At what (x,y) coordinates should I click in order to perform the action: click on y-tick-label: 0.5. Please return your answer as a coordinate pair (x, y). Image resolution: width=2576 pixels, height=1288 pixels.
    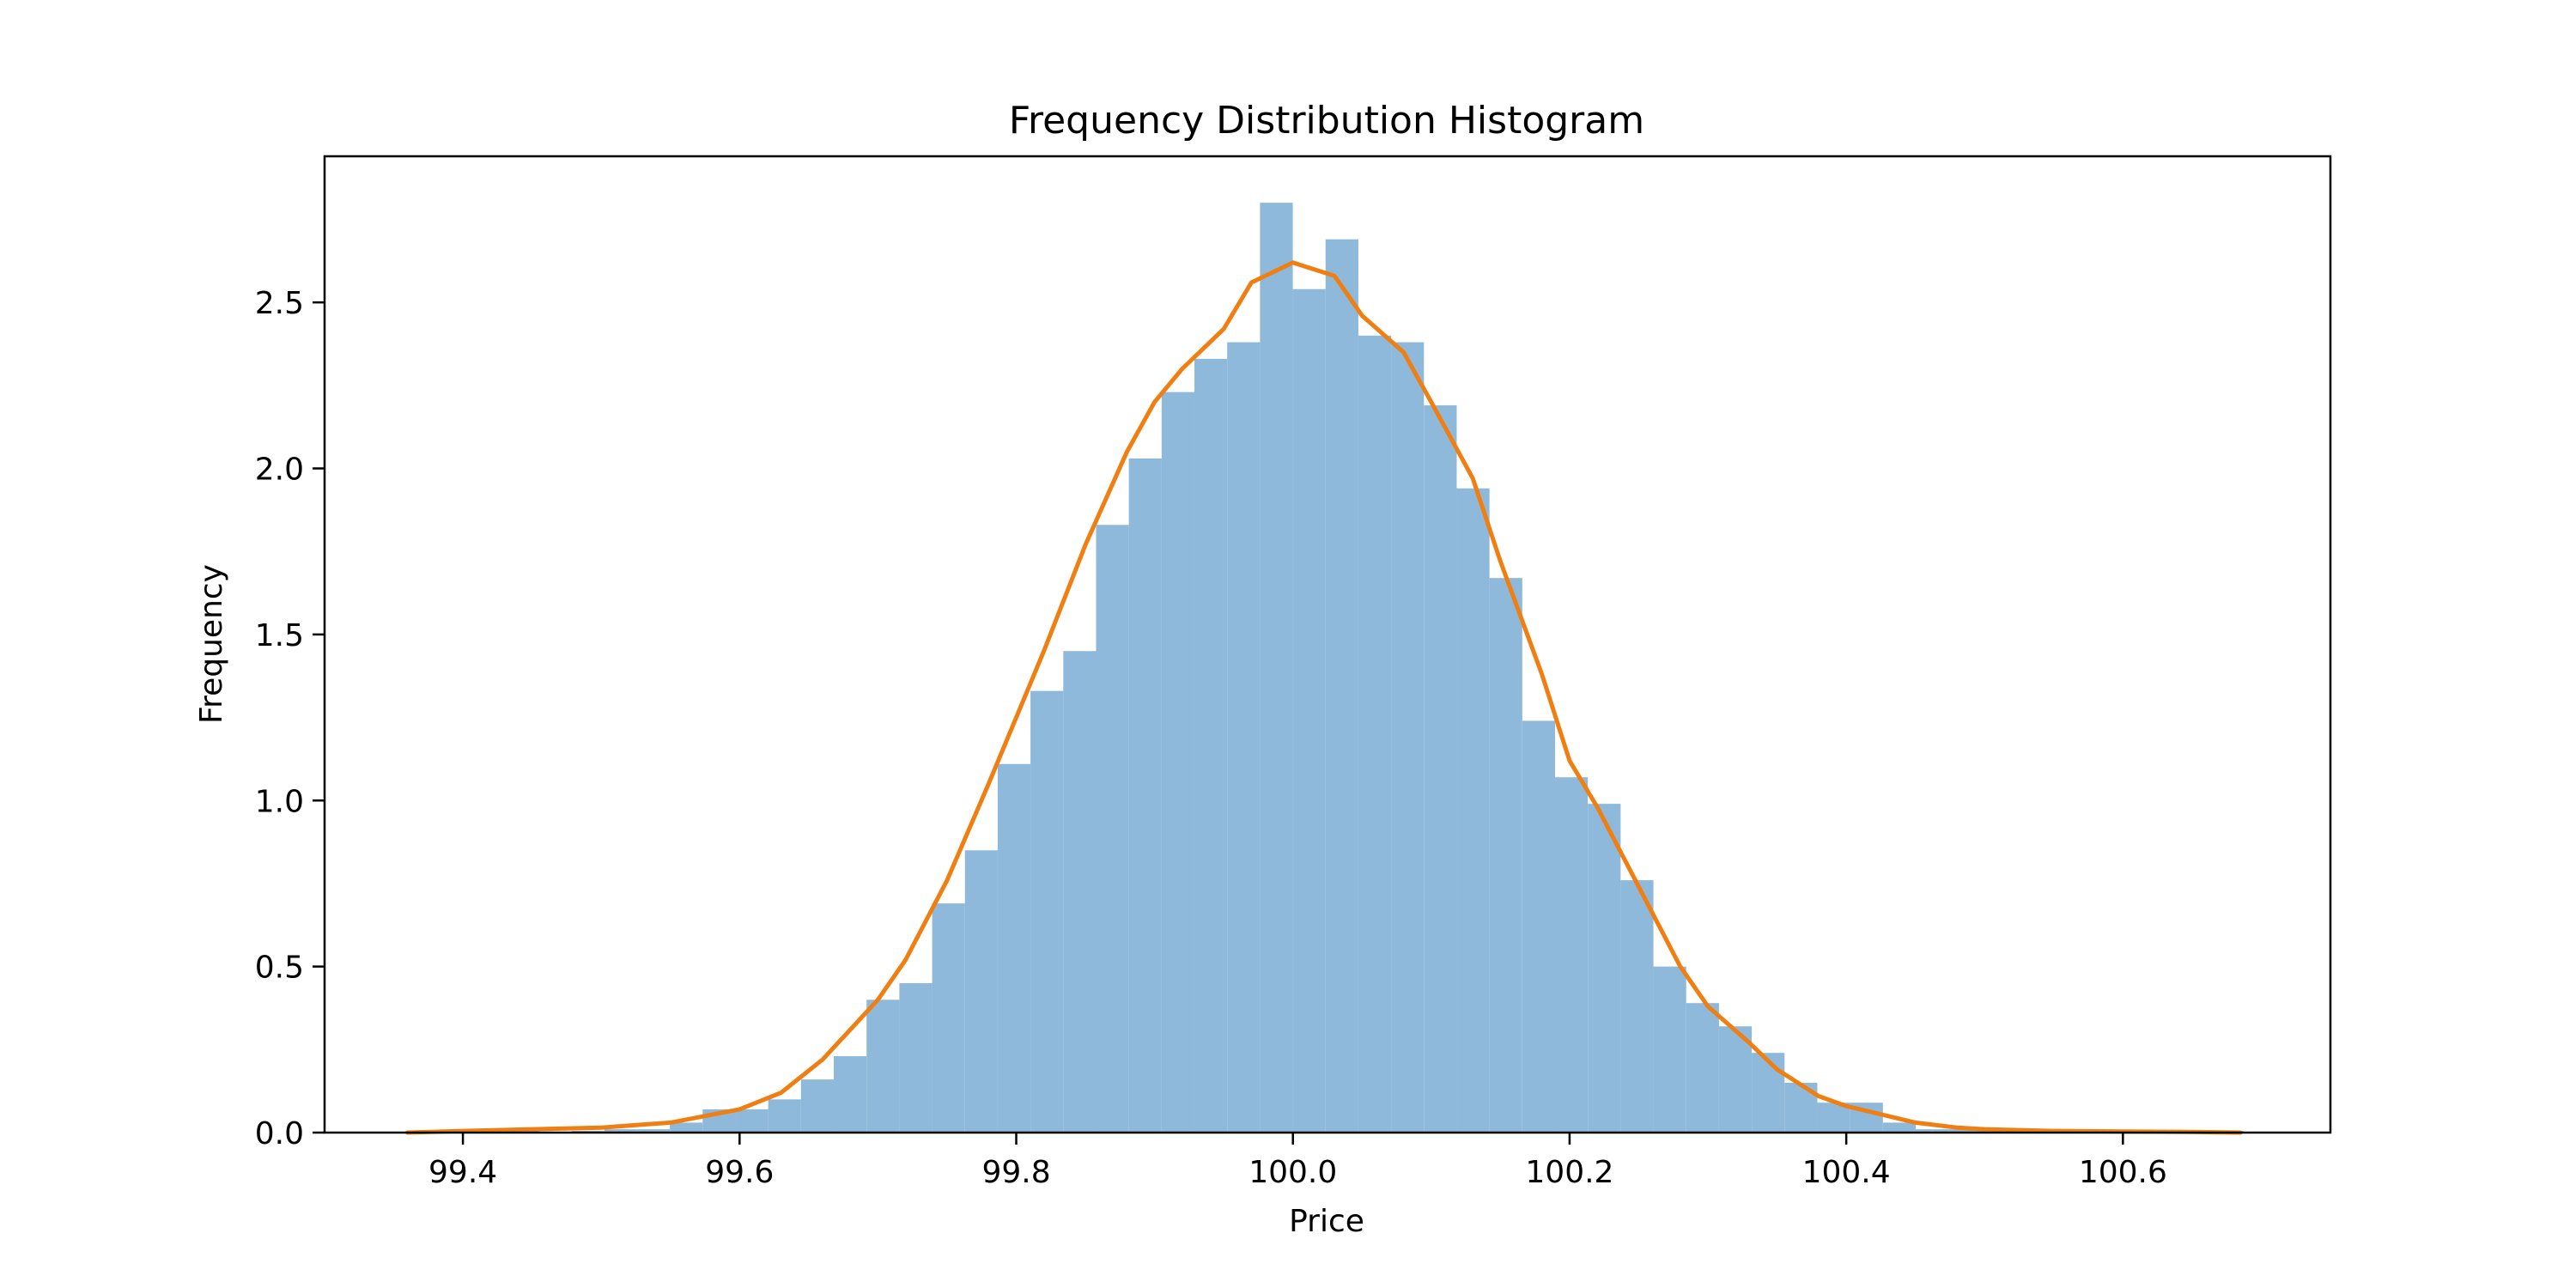
    Looking at the image, I should click on (280, 969).